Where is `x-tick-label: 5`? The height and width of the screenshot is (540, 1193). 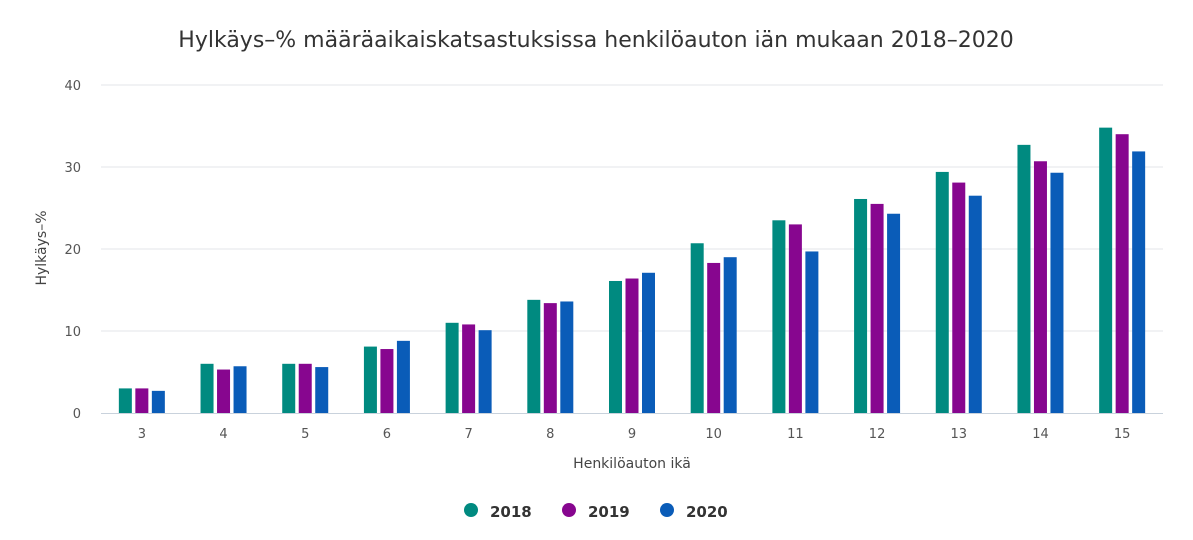
x-tick-label: 5 is located at coordinates (305, 434).